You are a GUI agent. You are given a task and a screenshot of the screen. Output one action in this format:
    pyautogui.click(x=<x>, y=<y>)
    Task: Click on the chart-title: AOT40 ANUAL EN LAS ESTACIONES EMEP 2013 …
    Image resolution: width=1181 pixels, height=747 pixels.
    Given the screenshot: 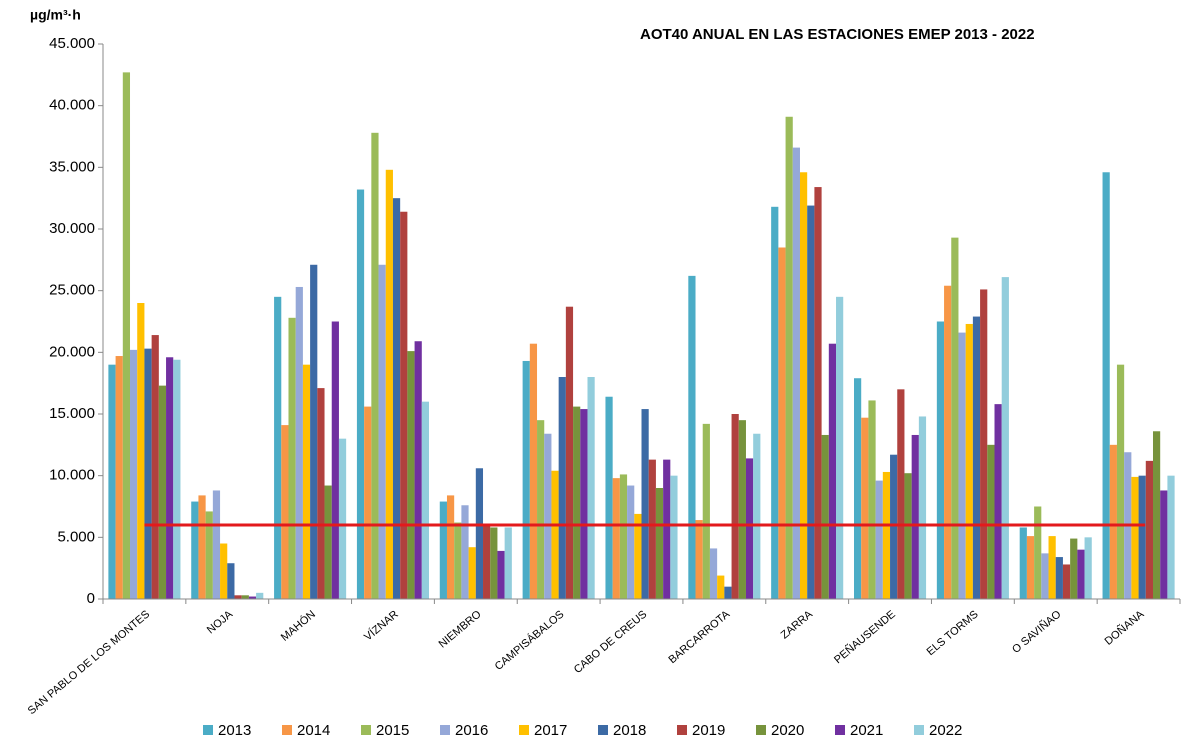 What is the action you would take?
    pyautogui.click(x=837, y=34)
    